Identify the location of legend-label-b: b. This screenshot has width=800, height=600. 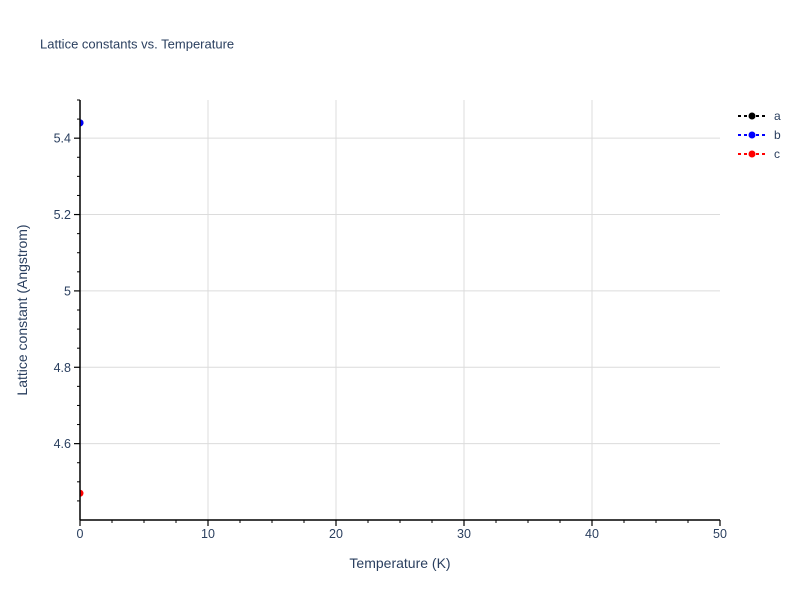
(777, 134).